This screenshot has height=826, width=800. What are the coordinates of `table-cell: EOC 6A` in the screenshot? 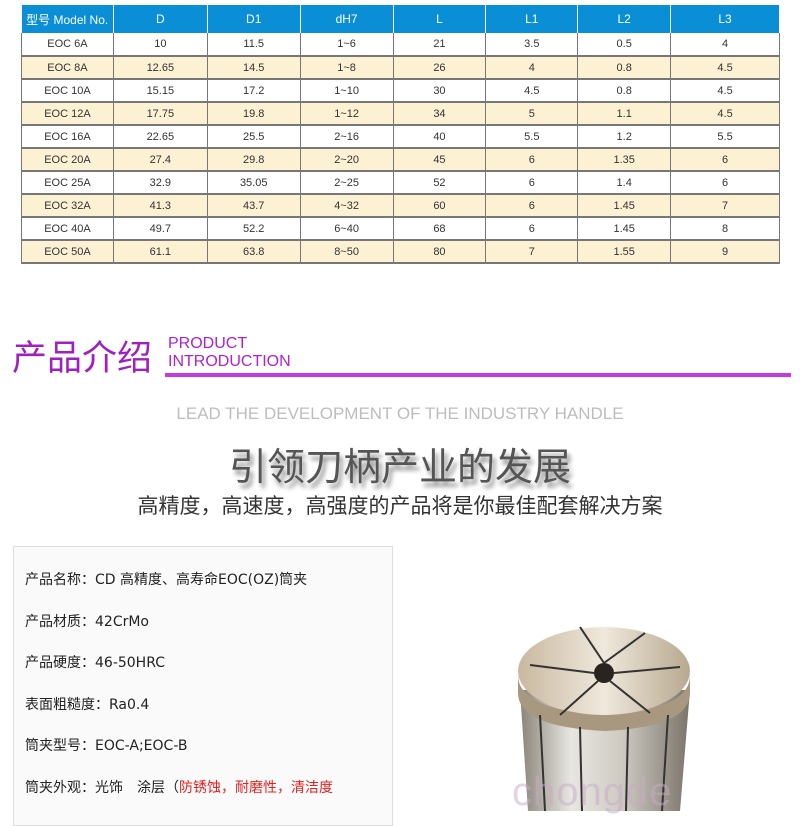 It's located at (67, 45).